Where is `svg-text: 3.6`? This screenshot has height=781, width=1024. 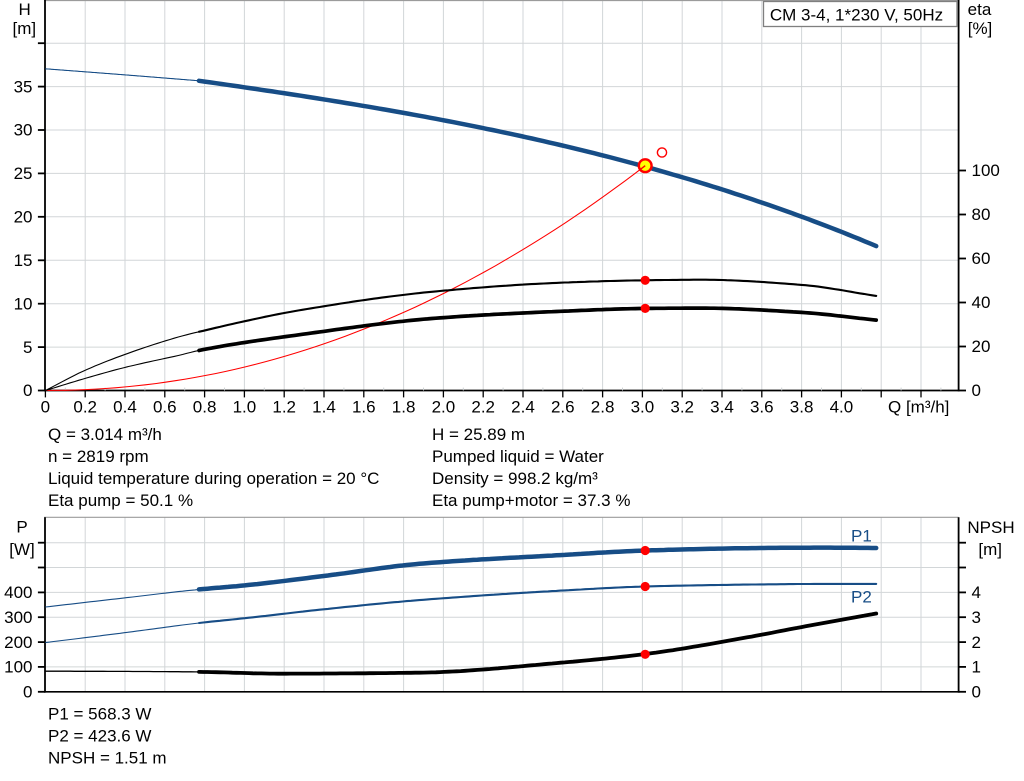
svg-text: 3.6 is located at coordinates (762, 406).